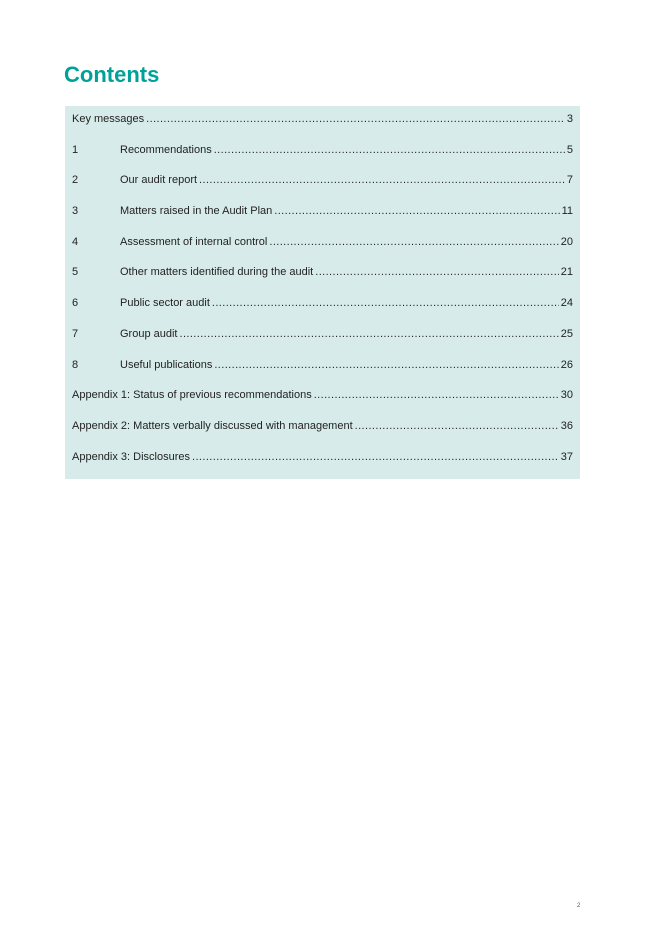  Describe the element at coordinates (566, 241) in the screenshot. I see `toc-entry-page: 20` at that location.